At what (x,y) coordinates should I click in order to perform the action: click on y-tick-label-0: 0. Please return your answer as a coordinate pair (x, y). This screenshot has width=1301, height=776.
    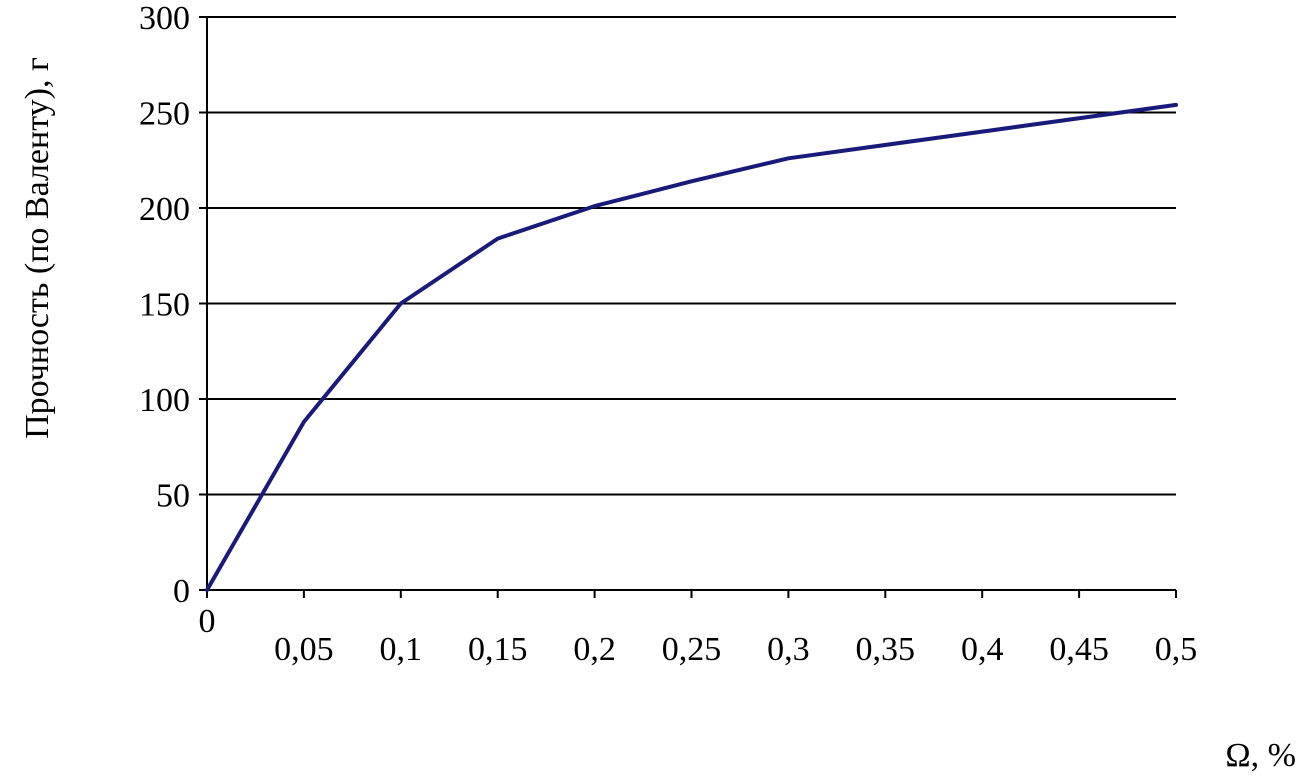
    Looking at the image, I should click on (181, 591).